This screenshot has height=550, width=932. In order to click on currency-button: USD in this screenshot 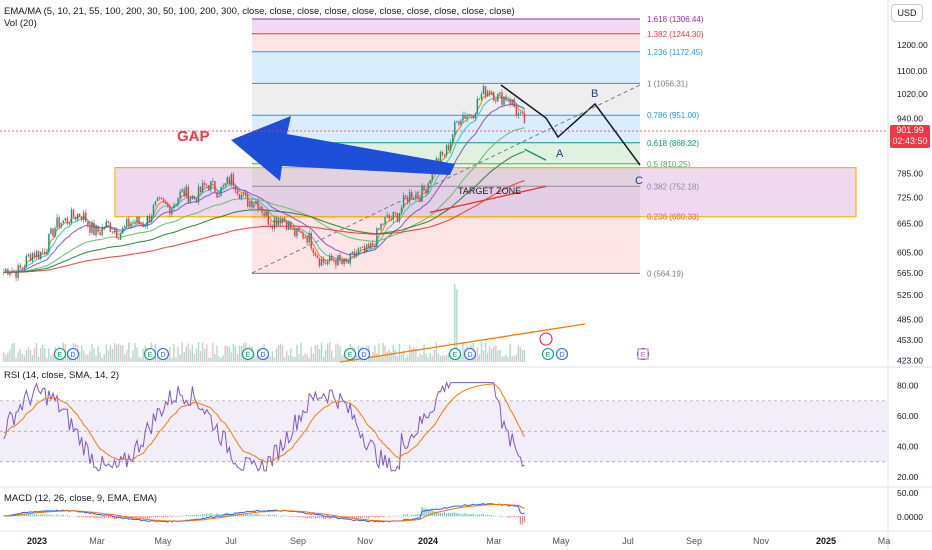, I will do `click(907, 13)`.